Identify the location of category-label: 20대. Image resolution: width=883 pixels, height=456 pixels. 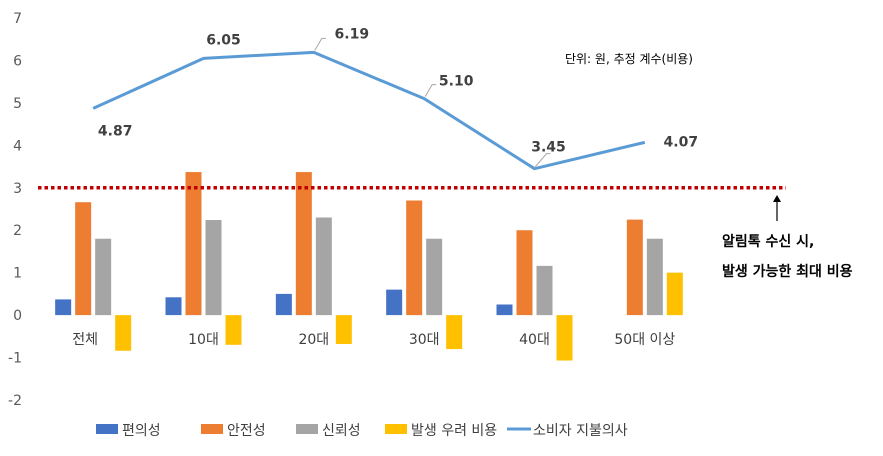
(313, 340).